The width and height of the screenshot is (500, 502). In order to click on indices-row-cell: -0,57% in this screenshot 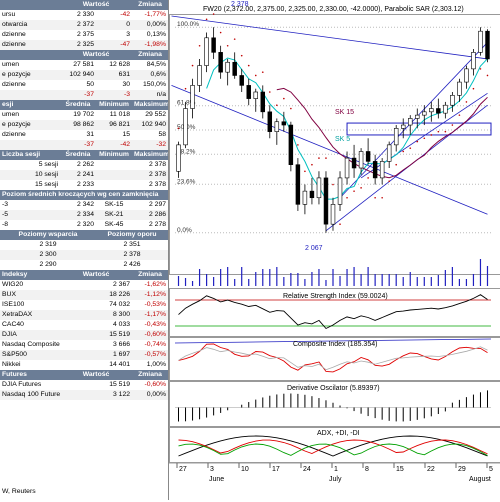, I will do `click(150, 355)`.